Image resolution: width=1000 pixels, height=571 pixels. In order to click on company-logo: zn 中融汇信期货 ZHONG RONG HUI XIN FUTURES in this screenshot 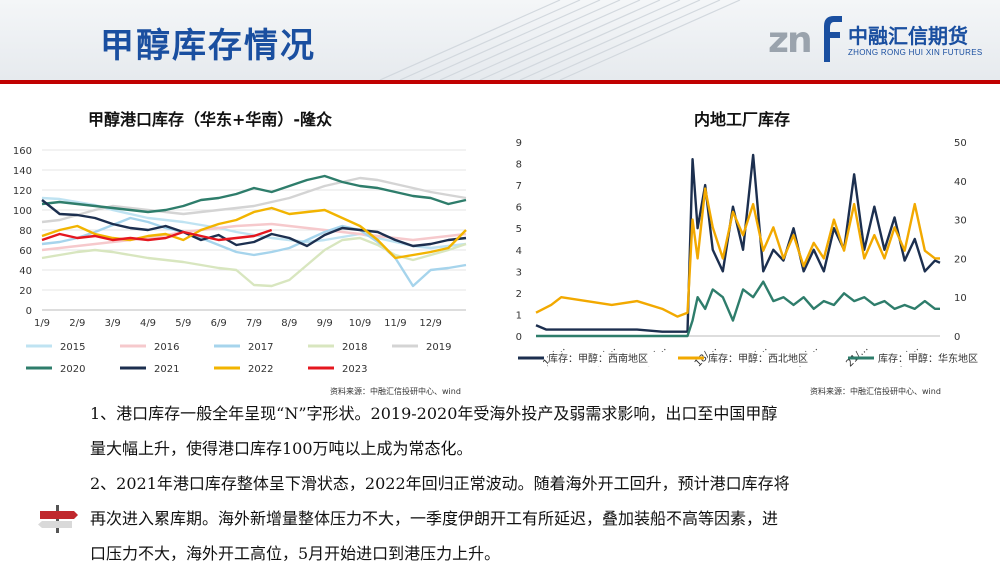, I will do `click(880, 42)`.